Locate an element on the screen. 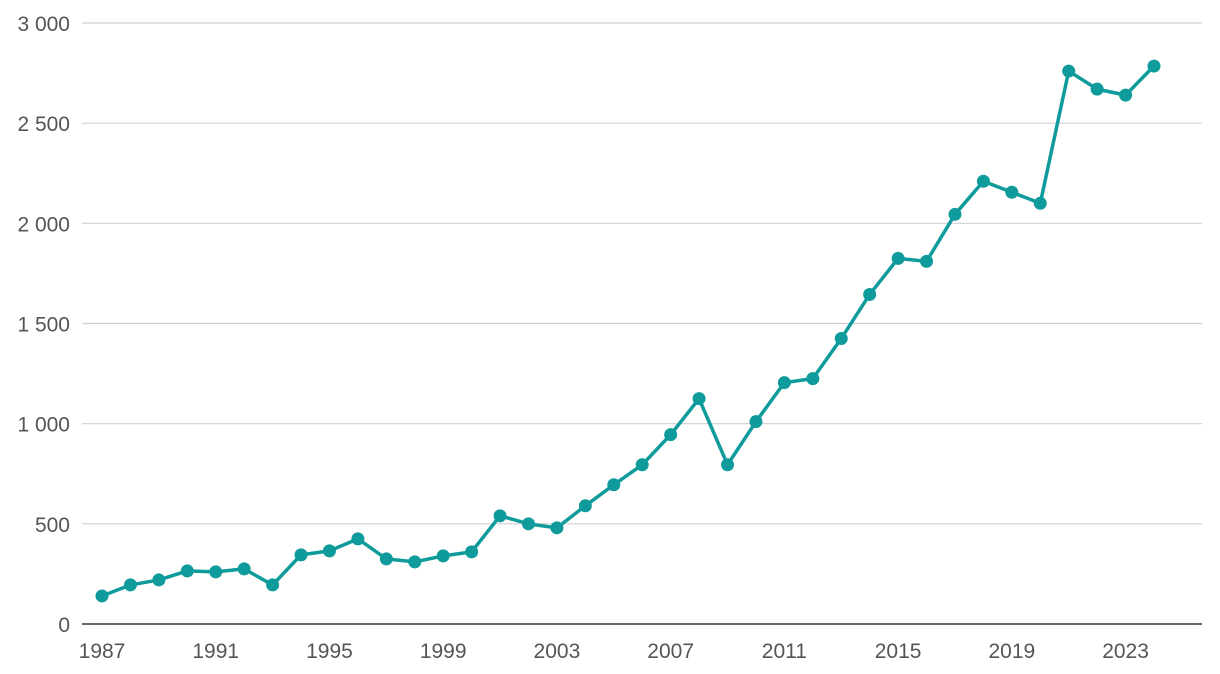  x-tick-label: 1999 is located at coordinates (443, 651).